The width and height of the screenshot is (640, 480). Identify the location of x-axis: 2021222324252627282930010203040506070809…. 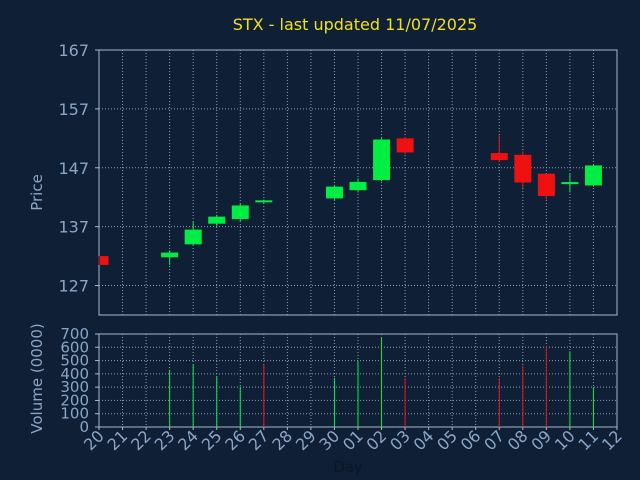
(353, 451).